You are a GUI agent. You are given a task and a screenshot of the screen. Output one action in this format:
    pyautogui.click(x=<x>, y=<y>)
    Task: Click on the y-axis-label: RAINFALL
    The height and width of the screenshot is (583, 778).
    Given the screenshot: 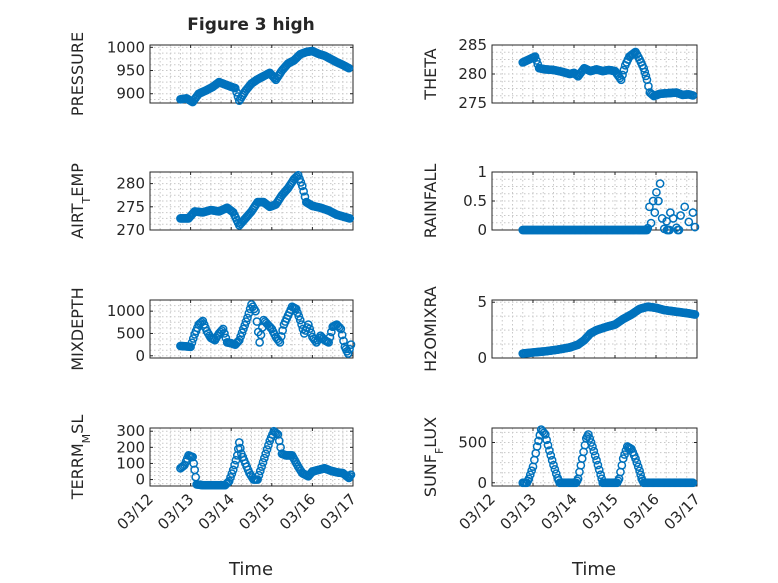 What is the action you would take?
    pyautogui.click(x=430, y=201)
    